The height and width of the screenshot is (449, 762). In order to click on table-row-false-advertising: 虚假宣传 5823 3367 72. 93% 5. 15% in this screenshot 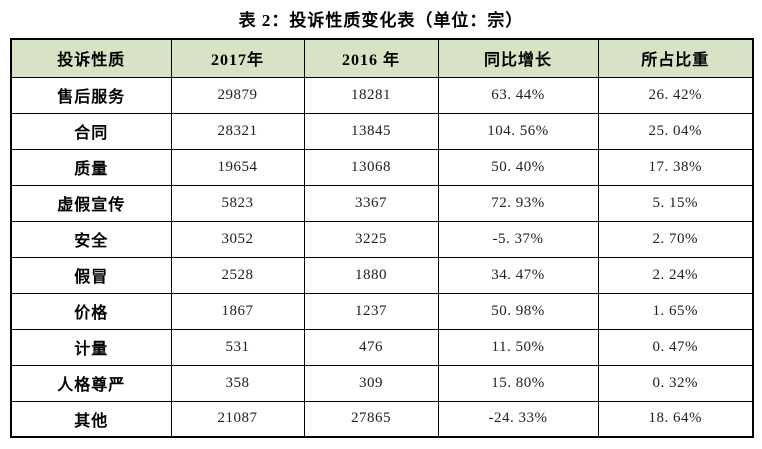, I will do `click(382, 203)`.